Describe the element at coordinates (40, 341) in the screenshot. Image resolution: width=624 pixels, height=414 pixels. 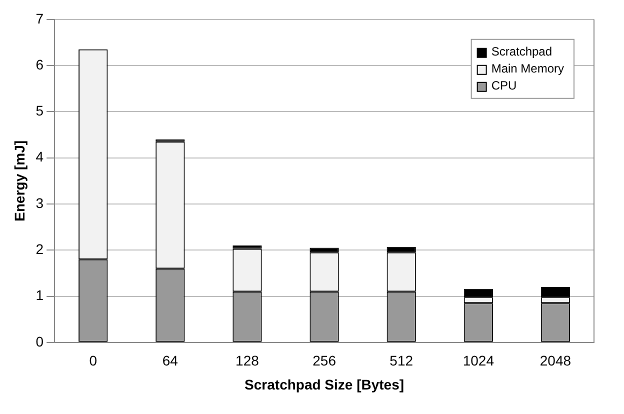
I see `y-tick-label: 0` at that location.